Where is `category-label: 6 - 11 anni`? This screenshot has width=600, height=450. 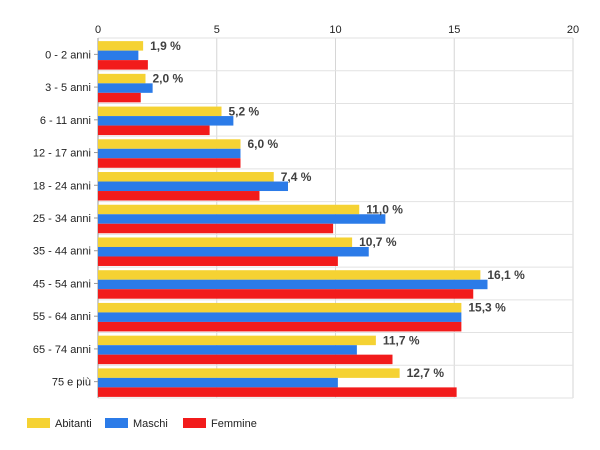 category-label: 6 - 11 anni is located at coordinates (65, 121).